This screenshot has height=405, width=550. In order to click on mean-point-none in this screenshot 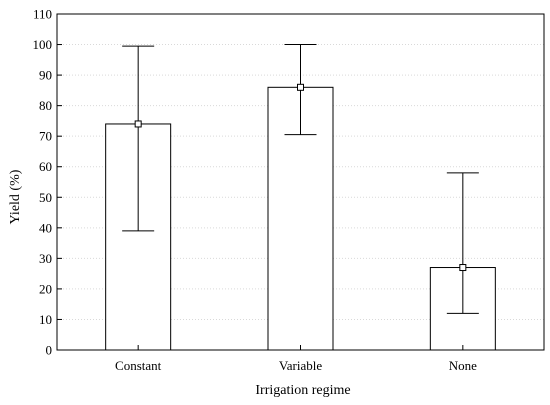, I will do `click(463, 268)`.